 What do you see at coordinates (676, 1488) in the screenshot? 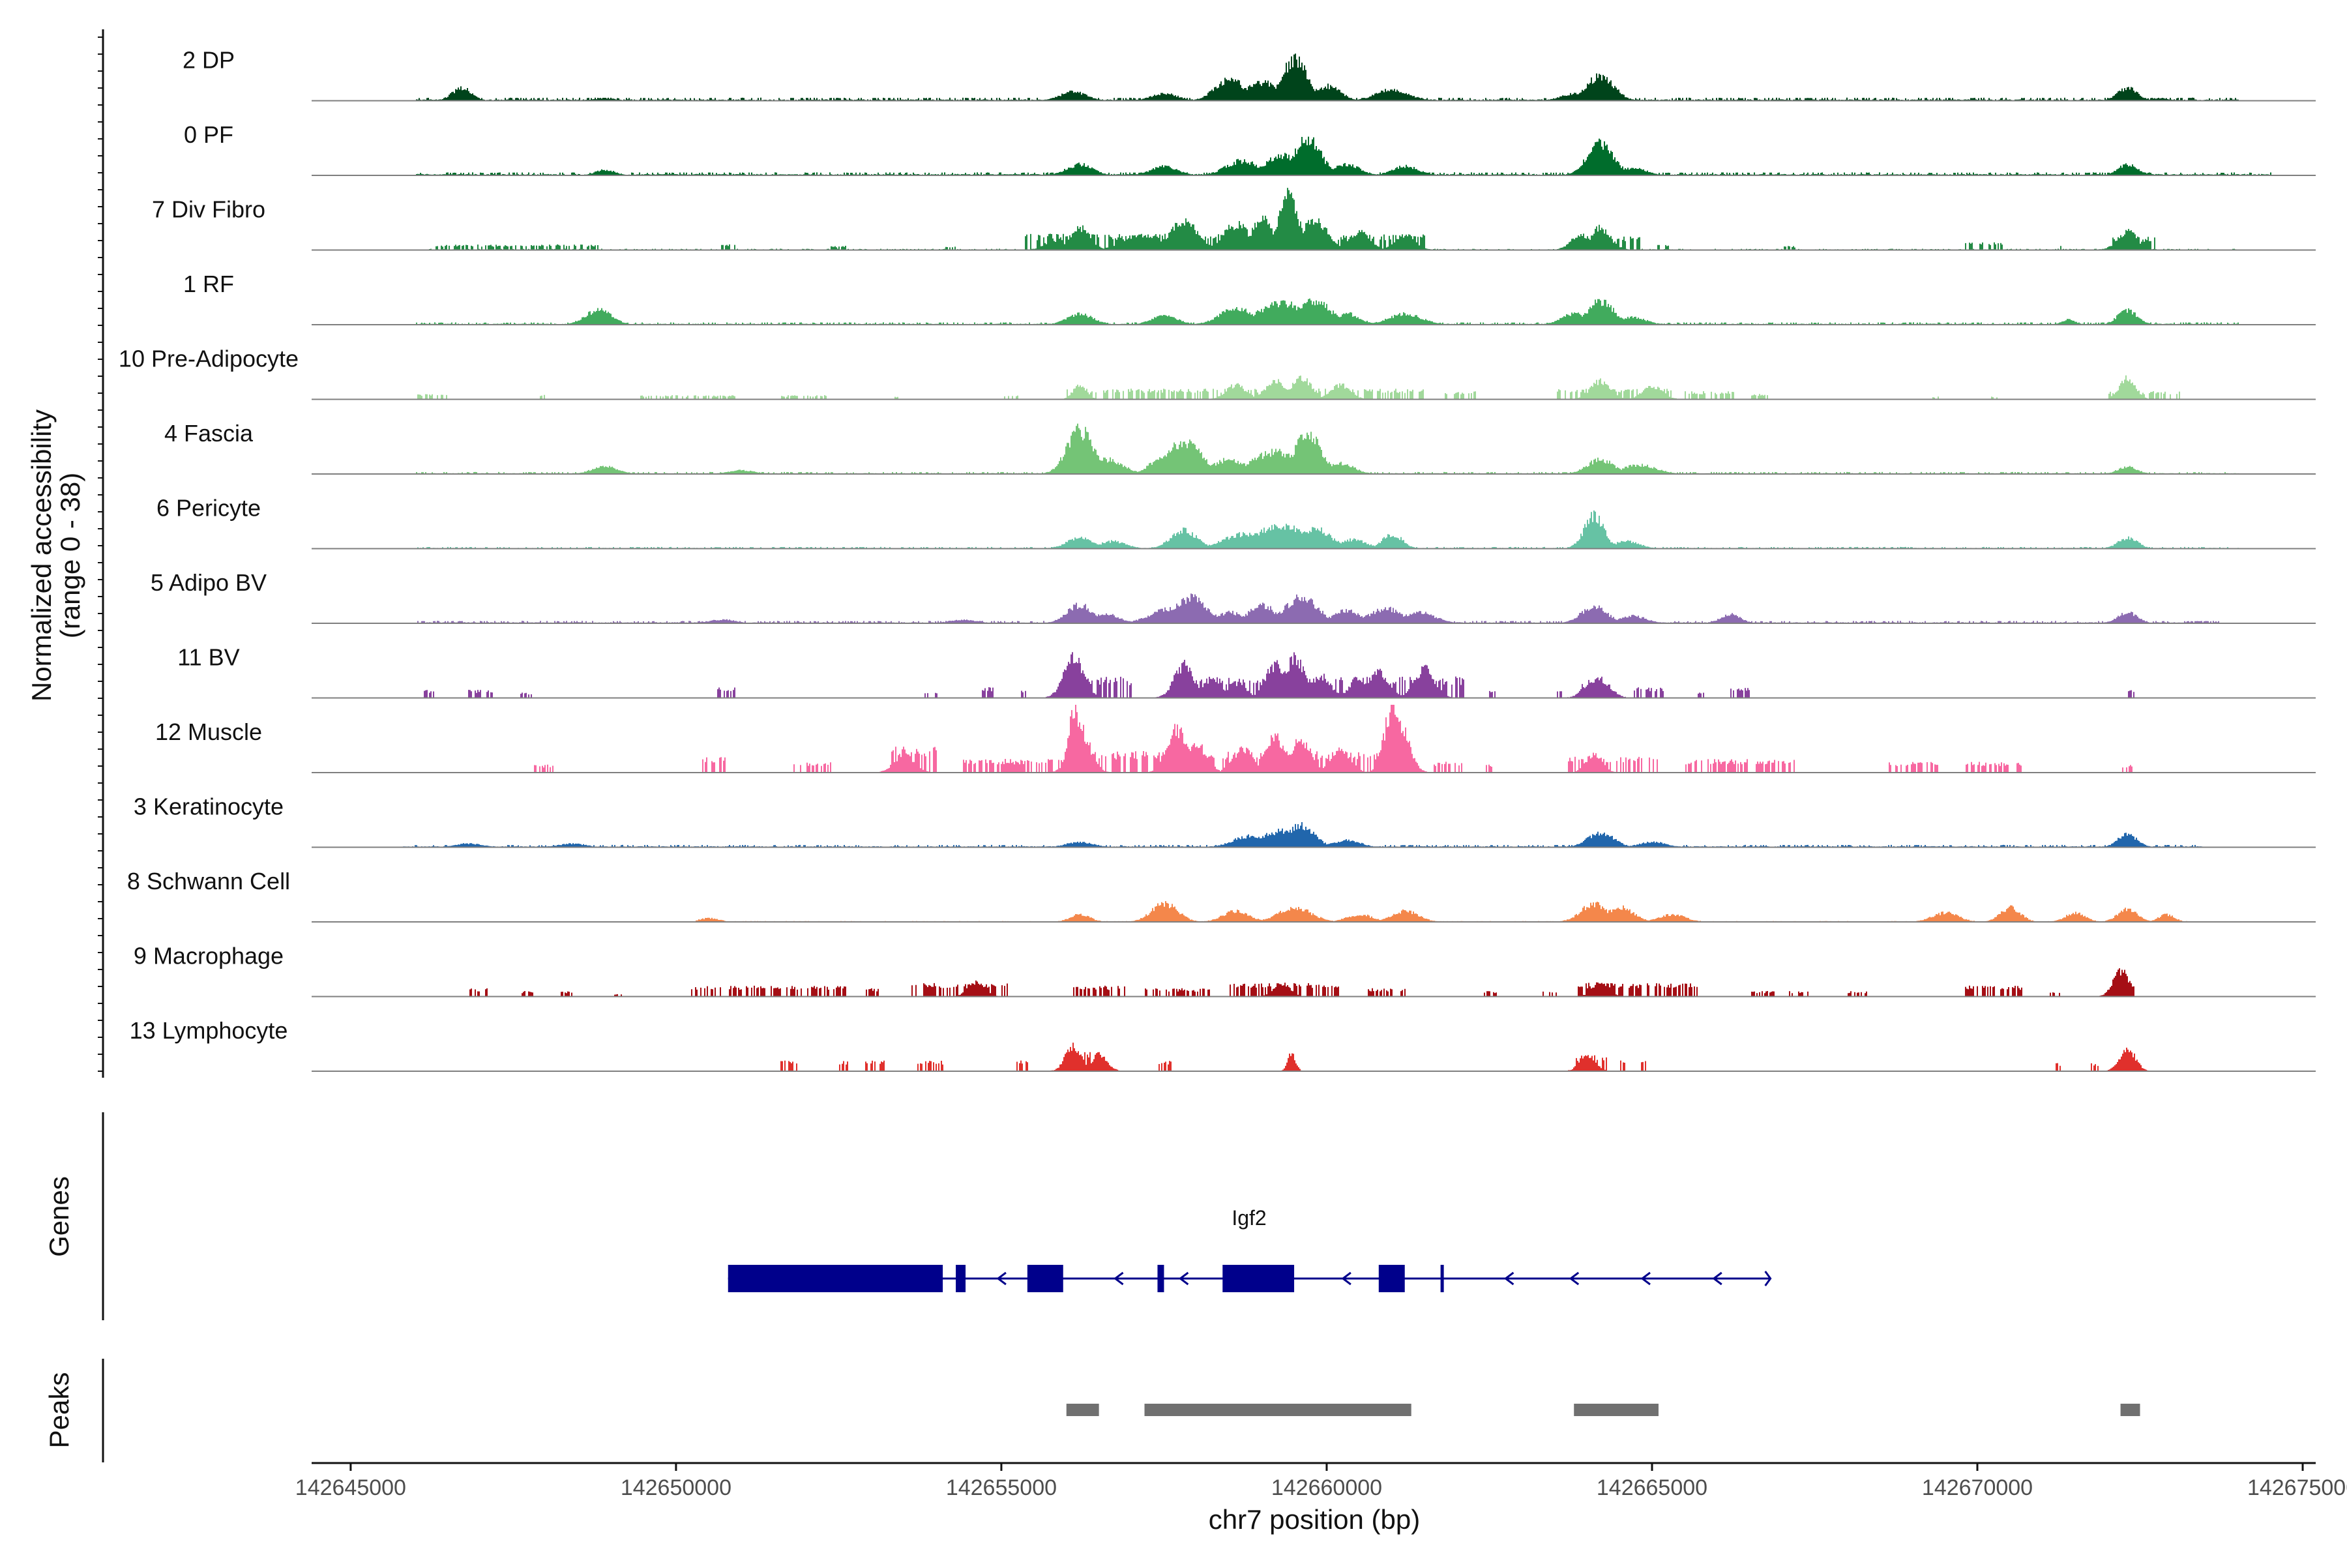
I see `x-tick-label: 142650000` at bounding box center [676, 1488].